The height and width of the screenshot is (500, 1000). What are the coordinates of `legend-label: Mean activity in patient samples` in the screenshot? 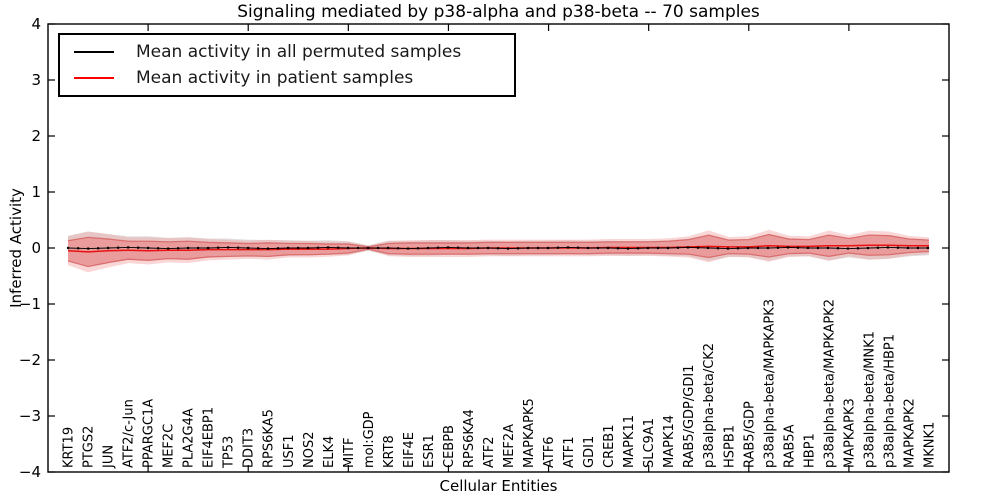 It's located at (275, 78).